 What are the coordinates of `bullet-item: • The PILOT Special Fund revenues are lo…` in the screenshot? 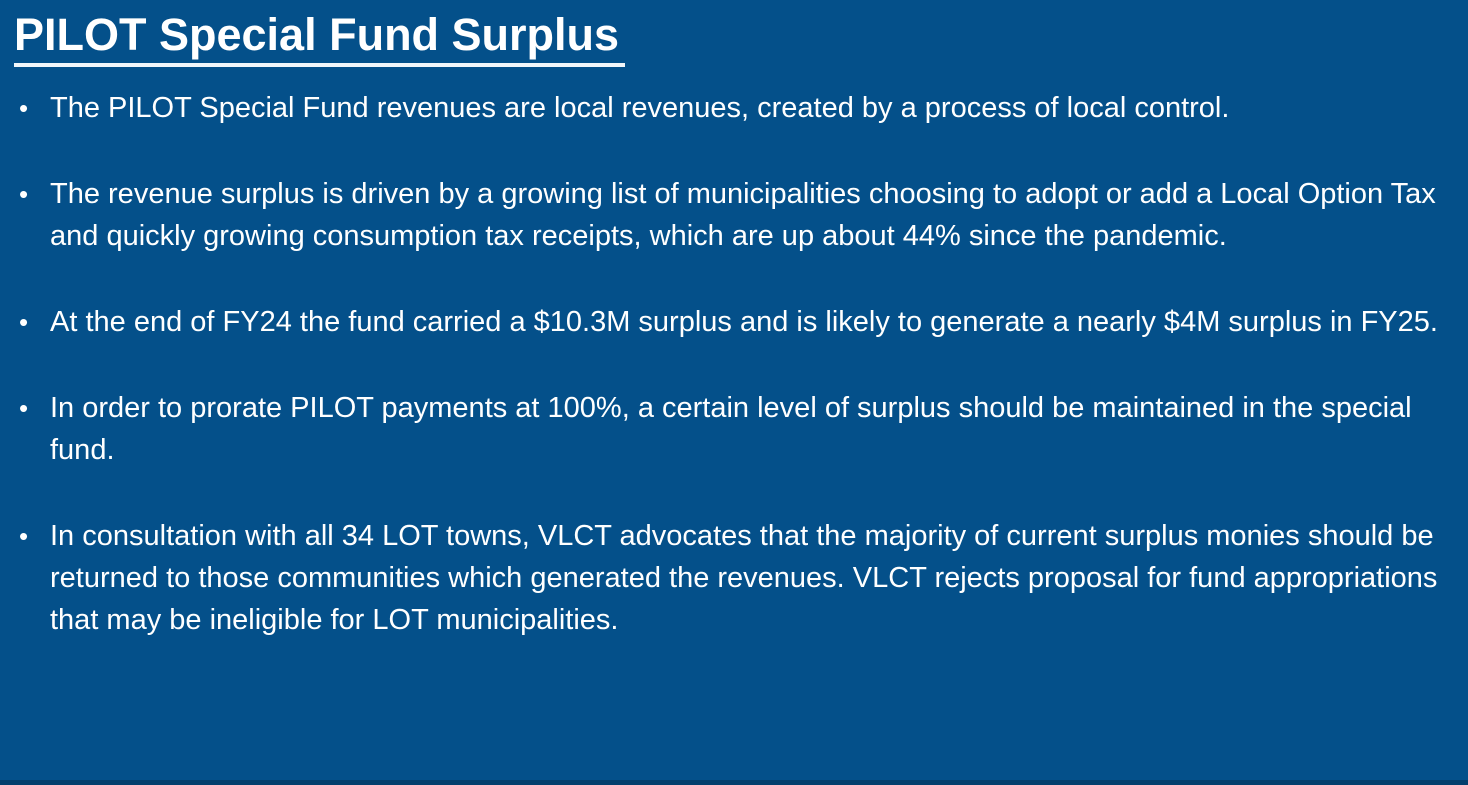 It's located at (728, 108).